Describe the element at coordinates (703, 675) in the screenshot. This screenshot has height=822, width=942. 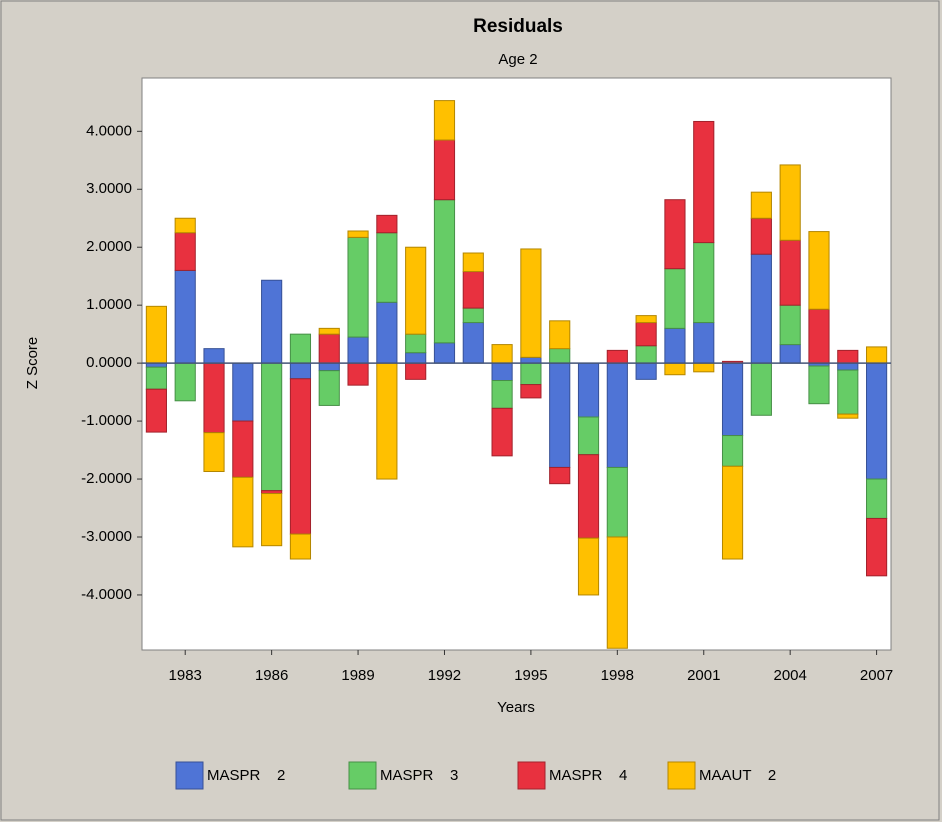
I see `x-tick-label: 2001` at that location.